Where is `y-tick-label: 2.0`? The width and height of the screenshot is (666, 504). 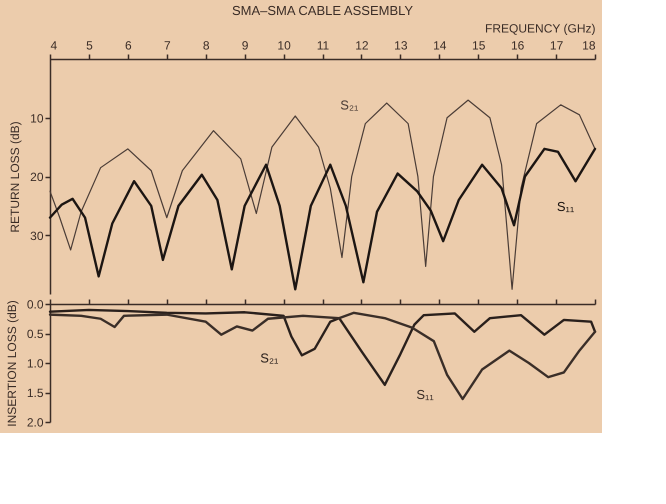
y-tick-label: 2.0 is located at coordinates (35, 423).